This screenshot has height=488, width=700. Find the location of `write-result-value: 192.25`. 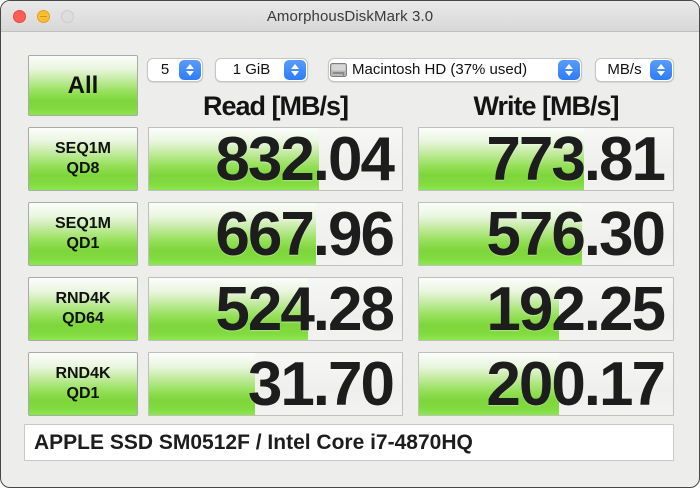

write-result-value: 192.25 is located at coordinates (576, 309).